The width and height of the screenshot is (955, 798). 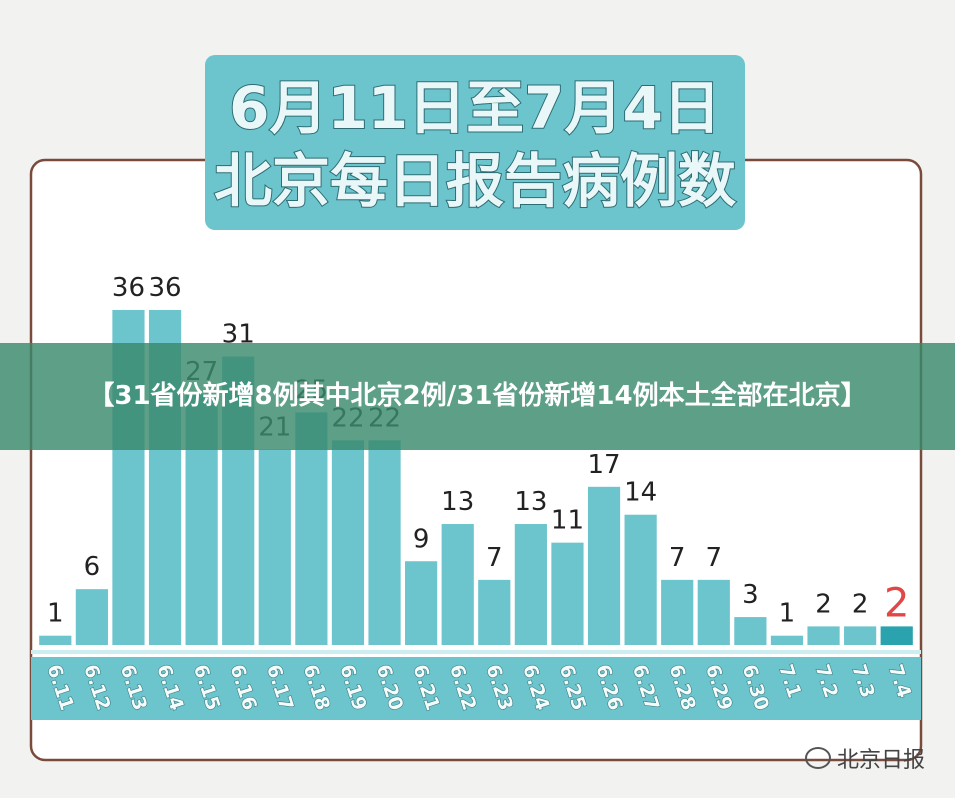 What do you see at coordinates (880, 760) in the screenshot?
I see `watermark-text: 北京日报` at bounding box center [880, 760].